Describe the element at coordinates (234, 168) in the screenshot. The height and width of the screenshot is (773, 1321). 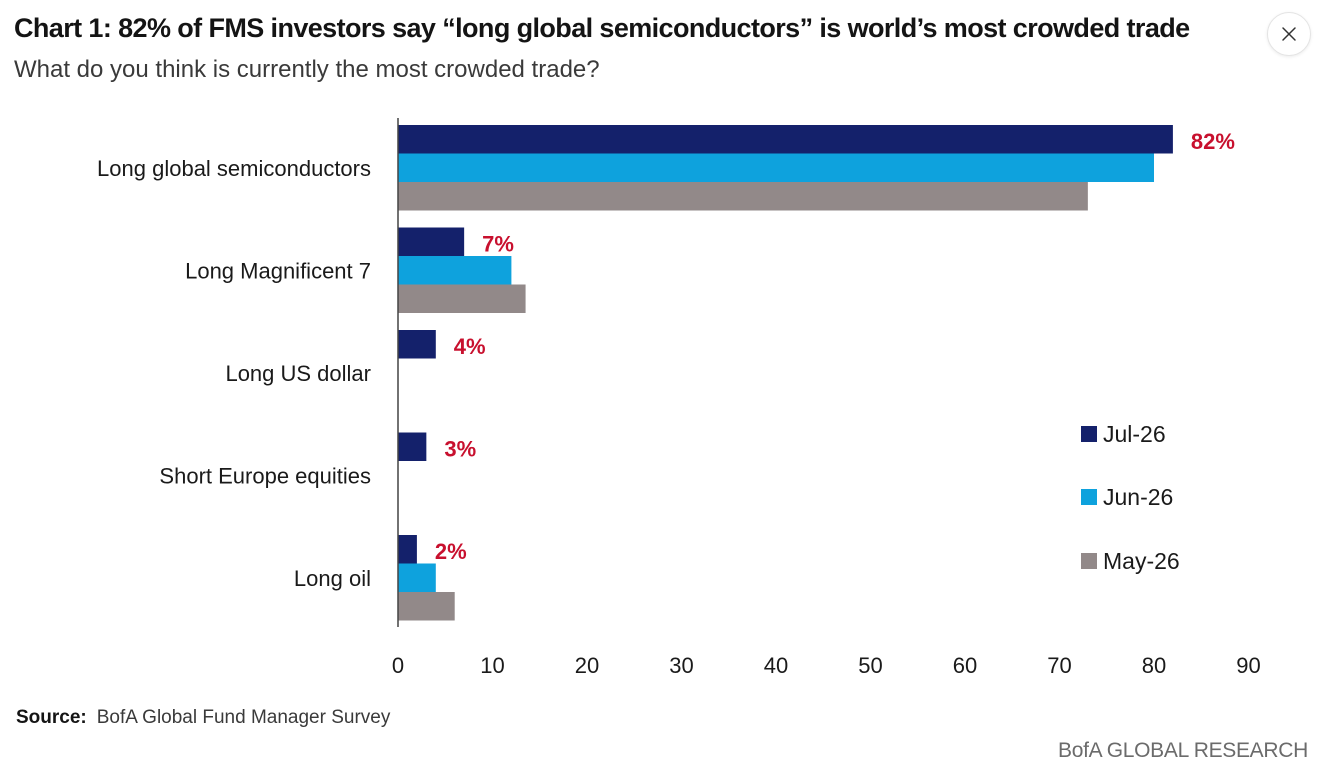
I see `category-label: Long global semiconductors` at that location.